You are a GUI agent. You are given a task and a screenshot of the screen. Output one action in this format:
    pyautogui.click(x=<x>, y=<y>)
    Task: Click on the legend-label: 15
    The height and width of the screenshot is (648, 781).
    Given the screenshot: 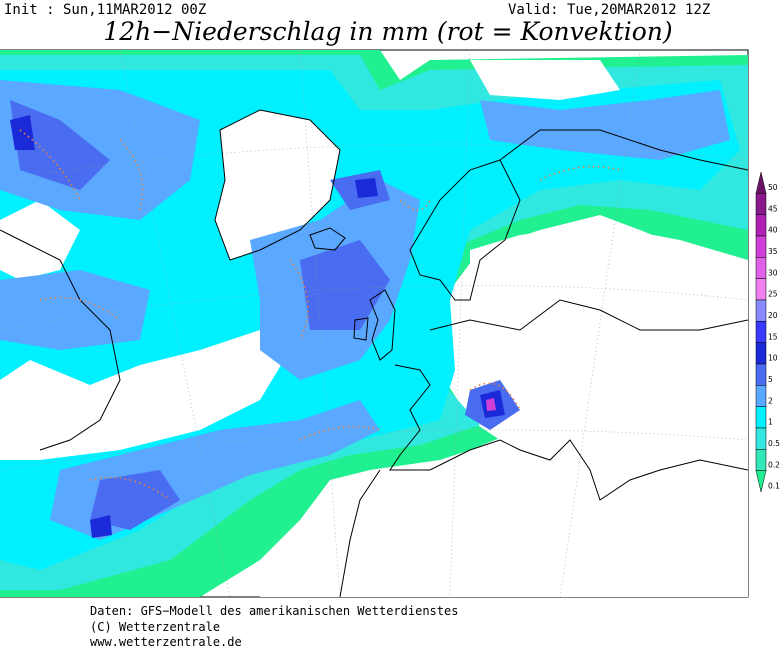 What is the action you would take?
    pyautogui.click(x=773, y=336)
    